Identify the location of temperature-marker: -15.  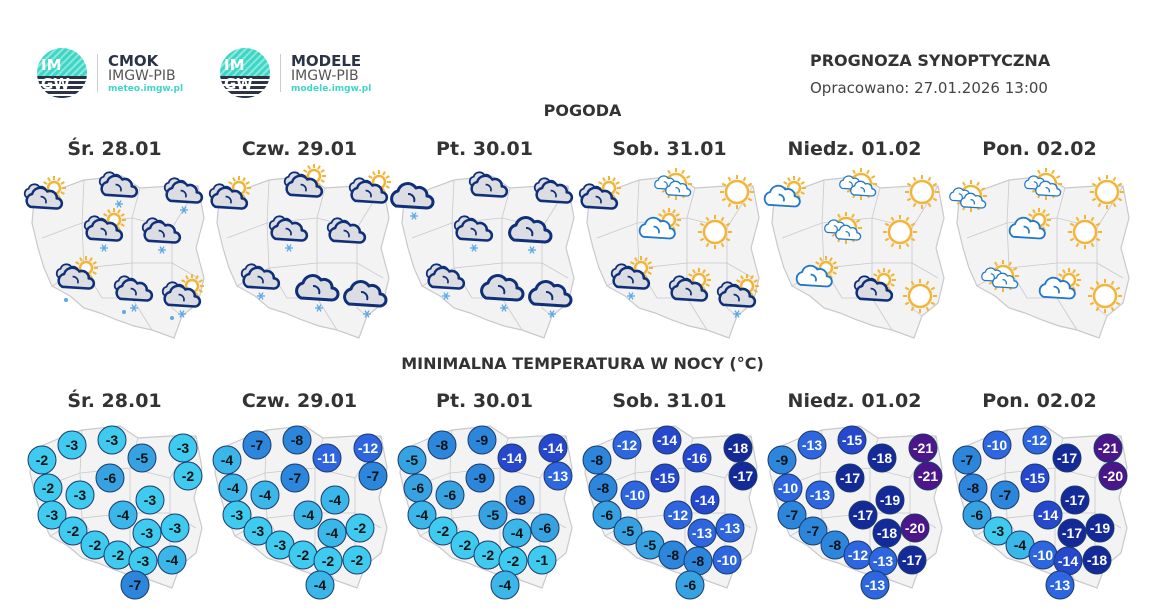
(852, 440).